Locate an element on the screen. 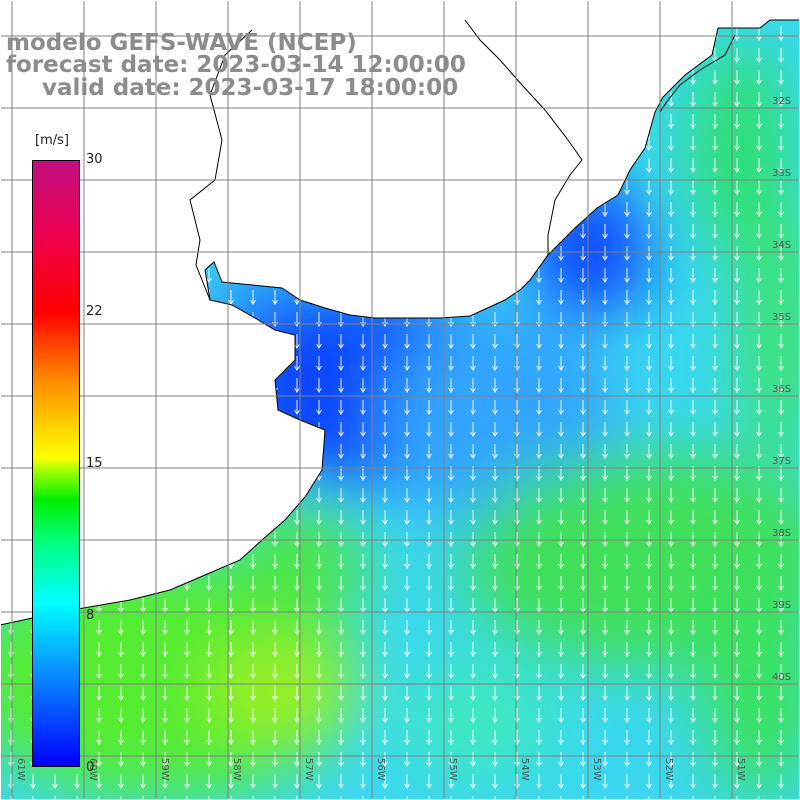 This screenshot has height=800, width=800. latitude-label: 39S is located at coordinates (781, 605).